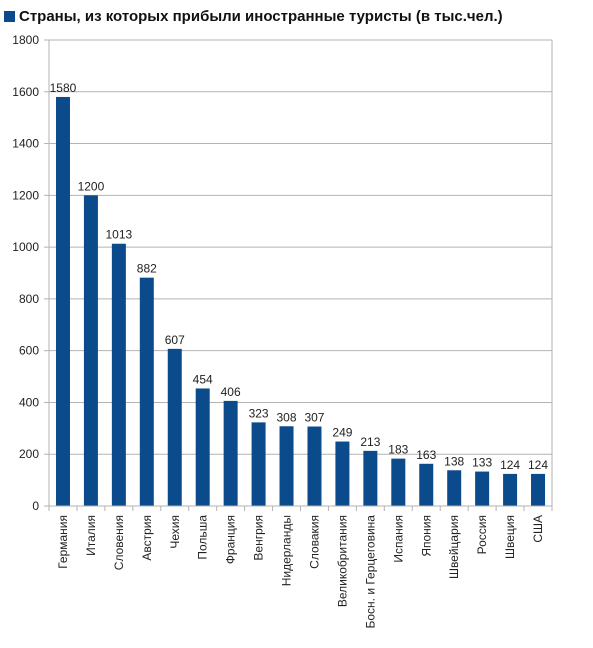 This screenshot has height=648, width=593. Describe the element at coordinates (25, 144) in the screenshot. I see `y-tick-label: 1400` at that location.